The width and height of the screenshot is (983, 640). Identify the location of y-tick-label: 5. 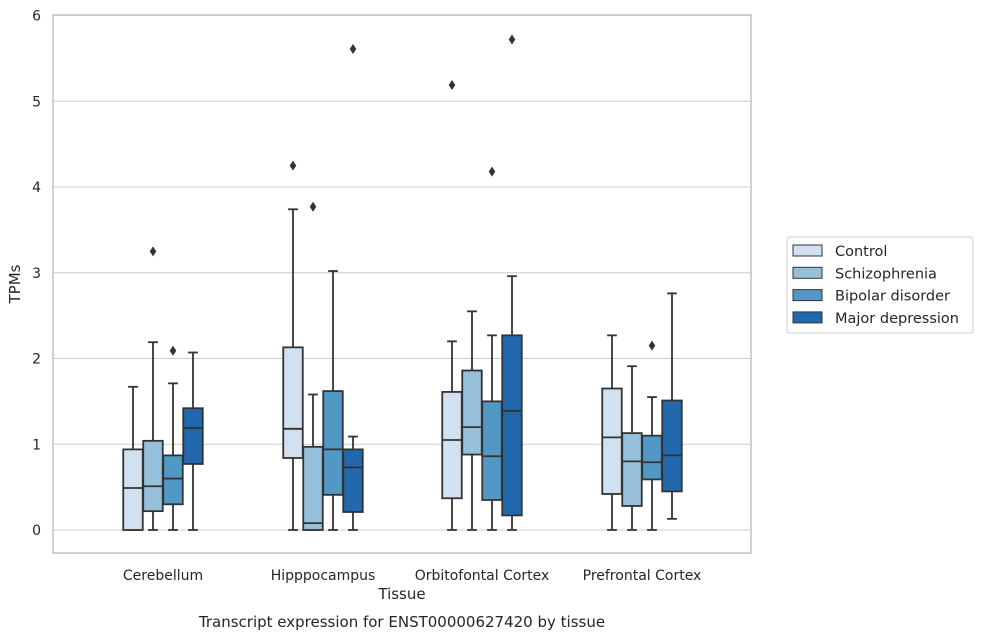
(36, 102).